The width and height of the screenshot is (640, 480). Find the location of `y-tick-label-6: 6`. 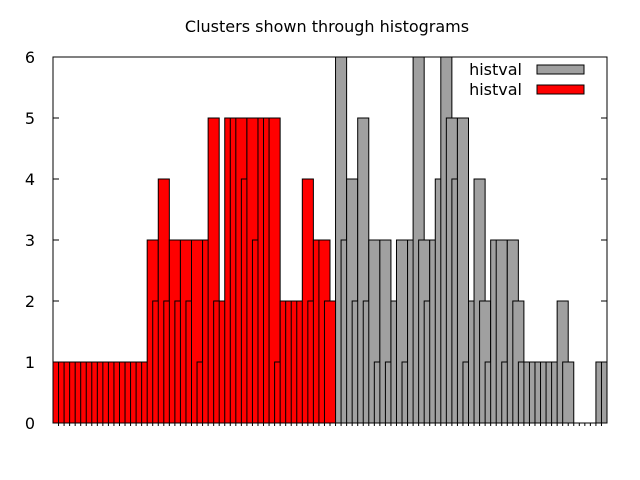

y-tick-label-6: 6 is located at coordinates (30, 57).